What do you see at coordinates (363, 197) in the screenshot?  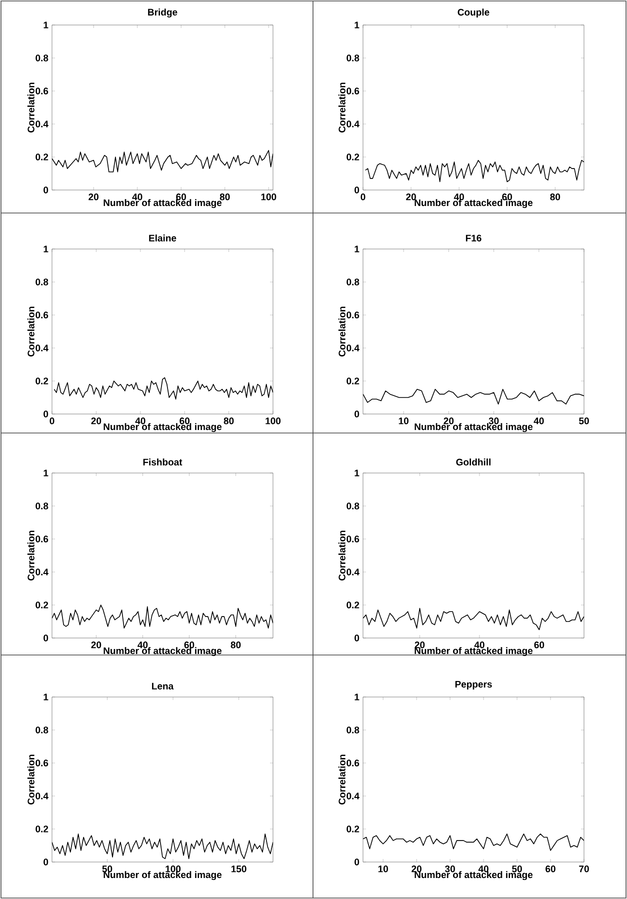 I see `x-tick-label: 0` at bounding box center [363, 197].